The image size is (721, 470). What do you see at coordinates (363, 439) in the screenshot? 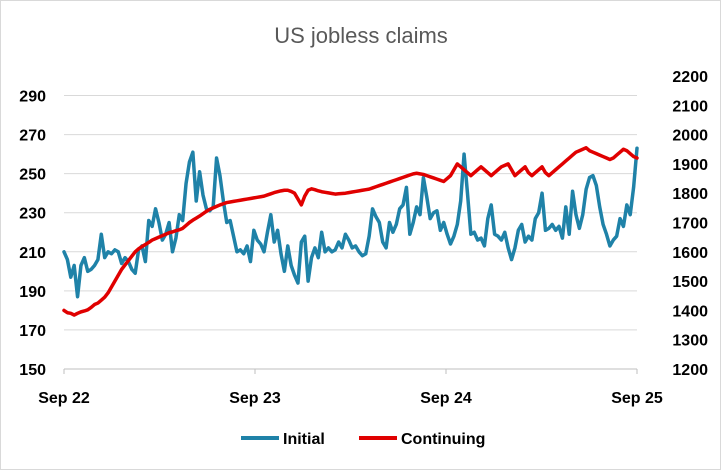
I see `legend: Initial Continuing` at bounding box center [363, 439].